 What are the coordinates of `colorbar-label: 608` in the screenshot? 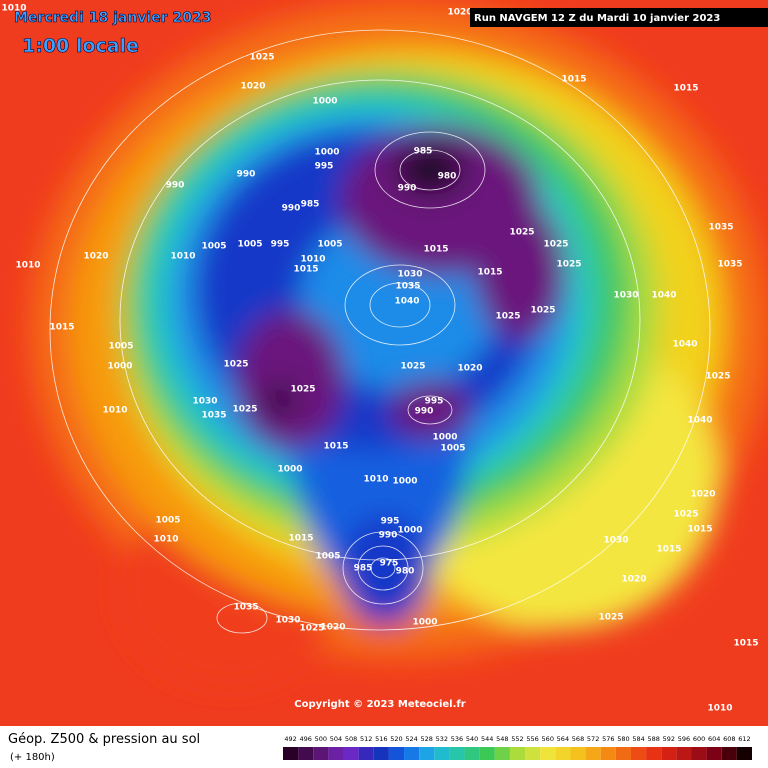 It's located at (729, 739).